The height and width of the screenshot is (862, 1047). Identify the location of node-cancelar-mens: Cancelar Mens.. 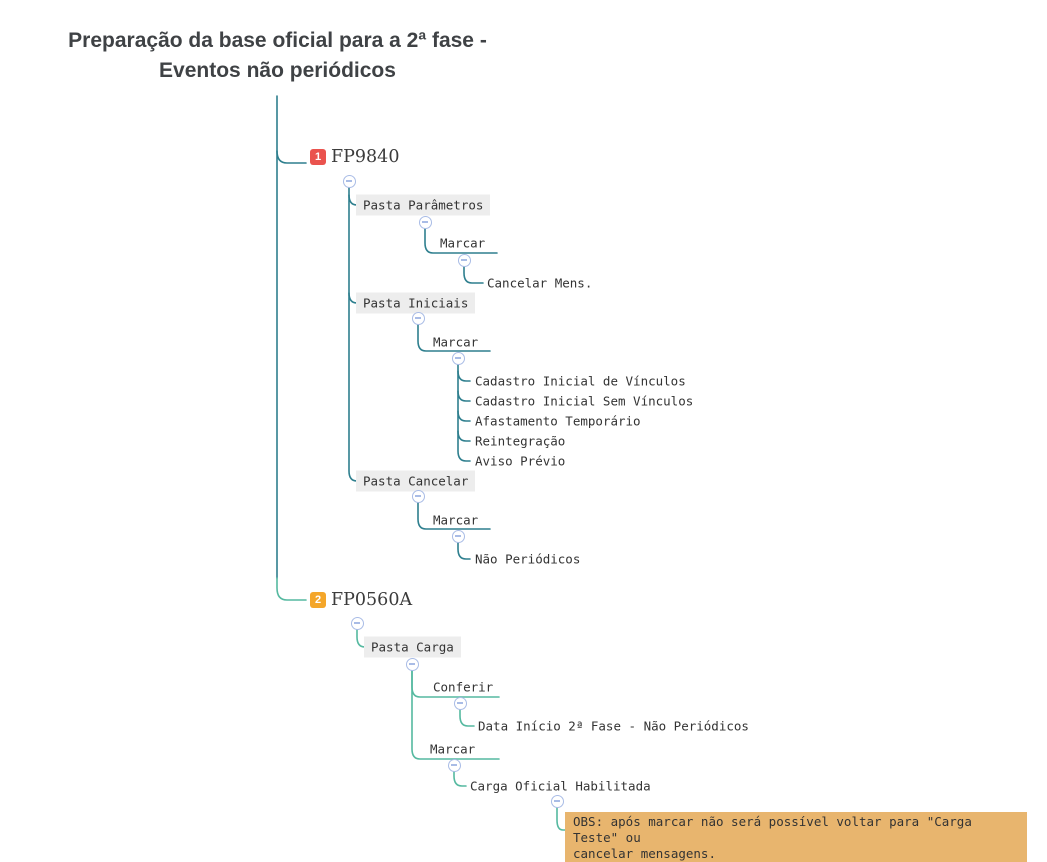
(540, 283).